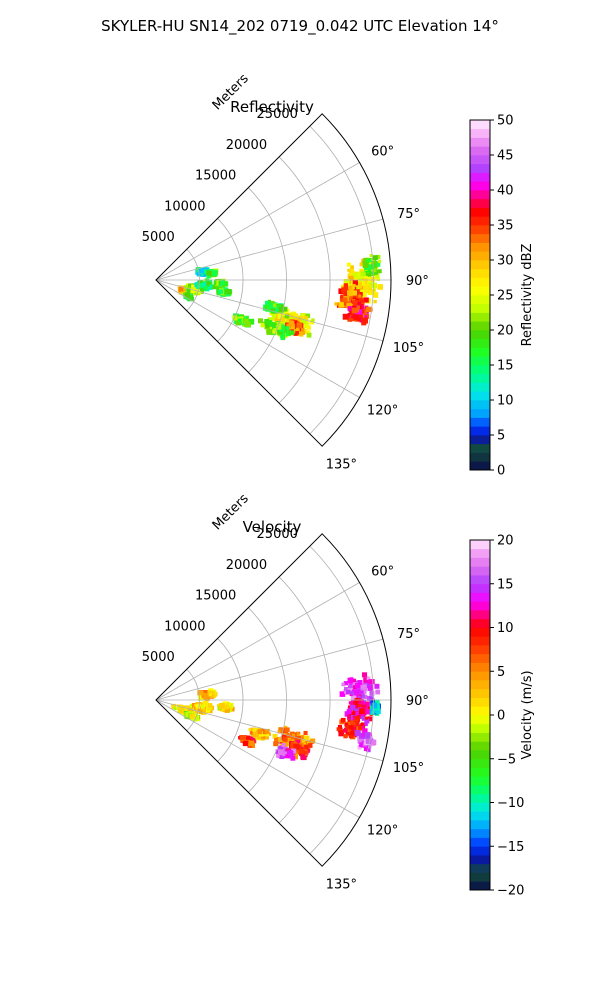 The height and width of the screenshot is (1000, 600). What do you see at coordinates (505, 401) in the screenshot?
I see `colorbar-tick-label: 10` at bounding box center [505, 401].